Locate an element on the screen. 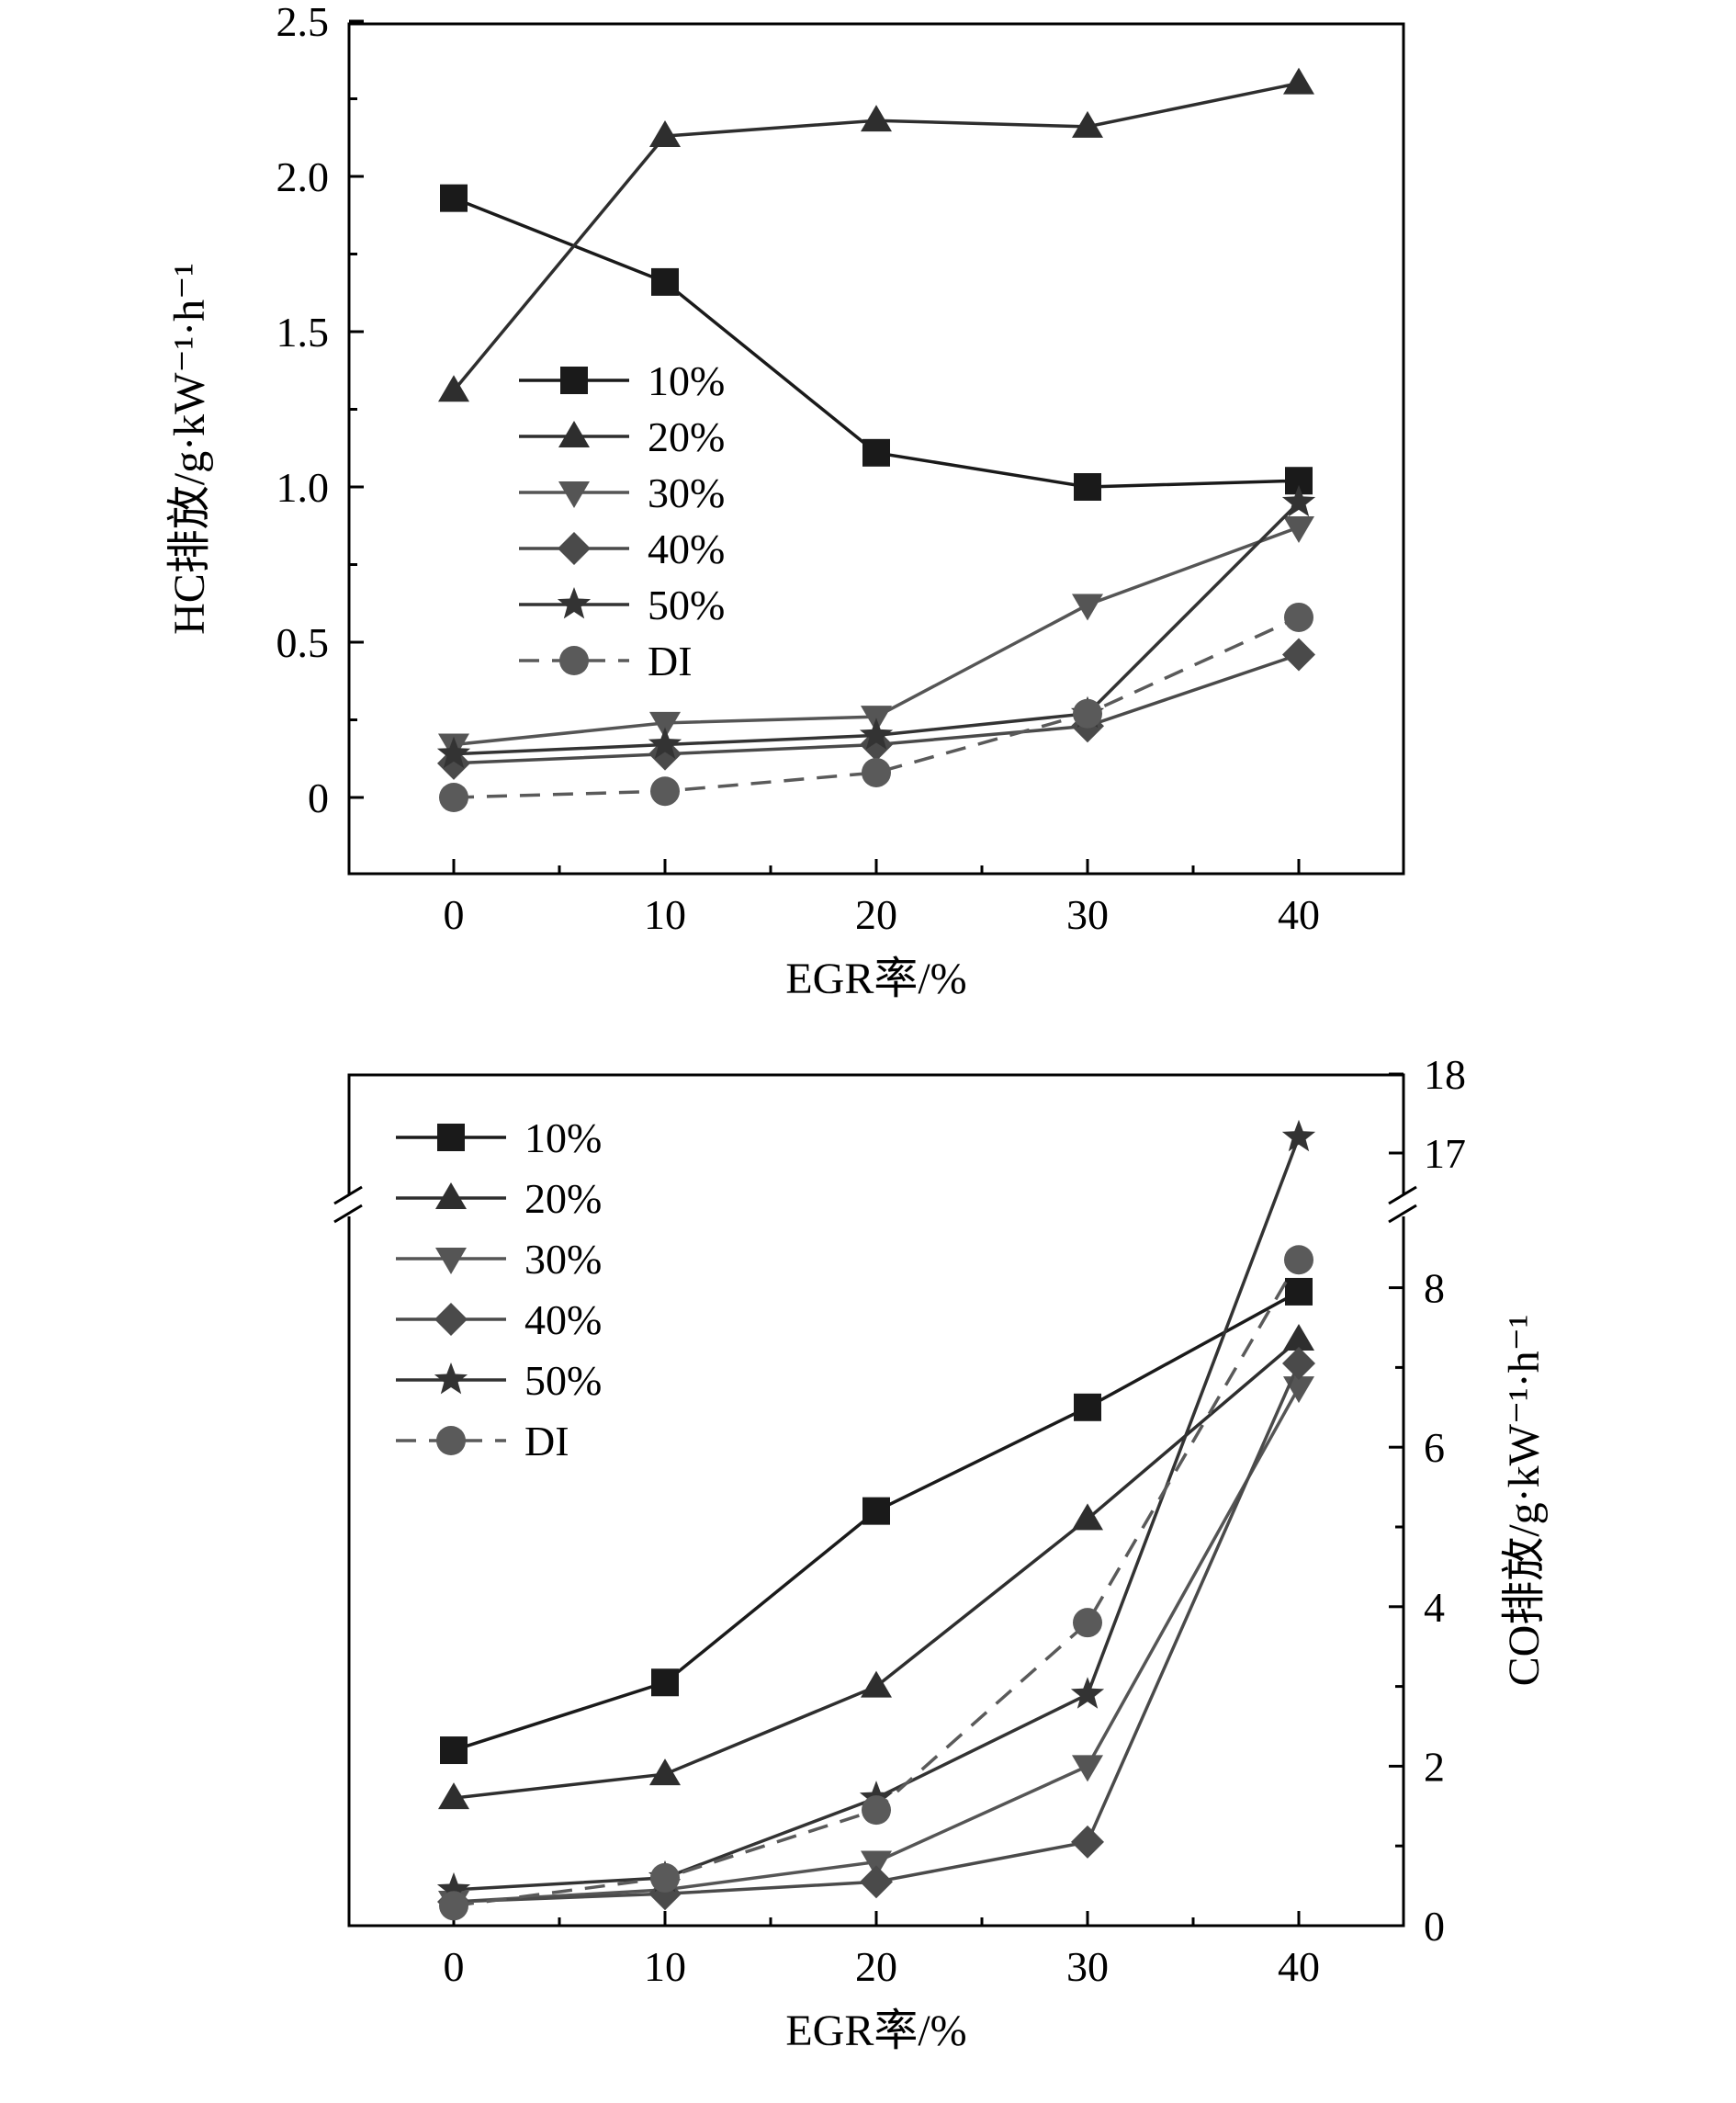  series-line-DI is located at coordinates (876, 707).